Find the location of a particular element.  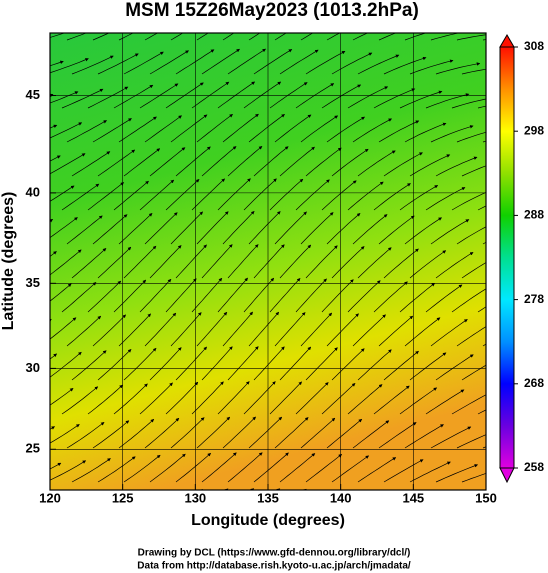

colorbar is located at coordinates (507, 257).